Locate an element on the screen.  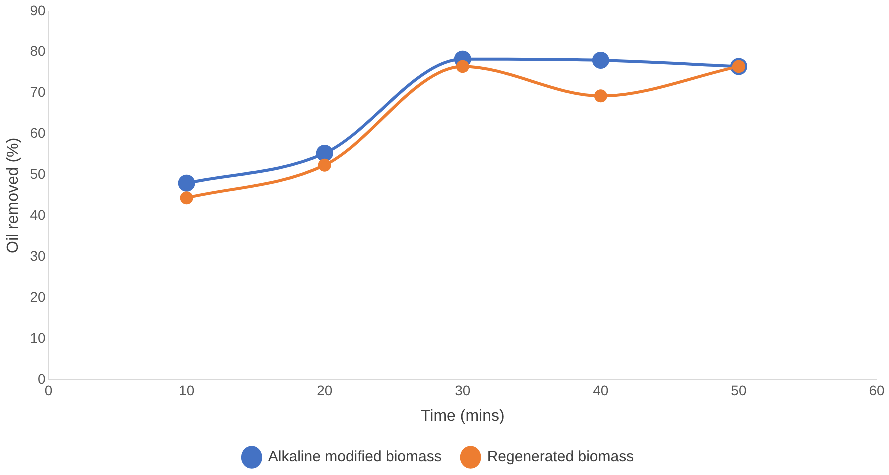
x-tick-label: 10 is located at coordinates (187, 390).